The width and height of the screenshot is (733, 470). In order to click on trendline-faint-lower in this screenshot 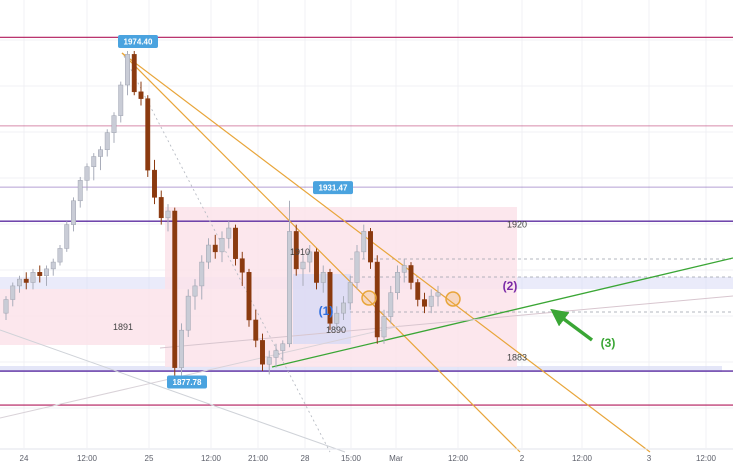, I will do `click(200, 372)`.